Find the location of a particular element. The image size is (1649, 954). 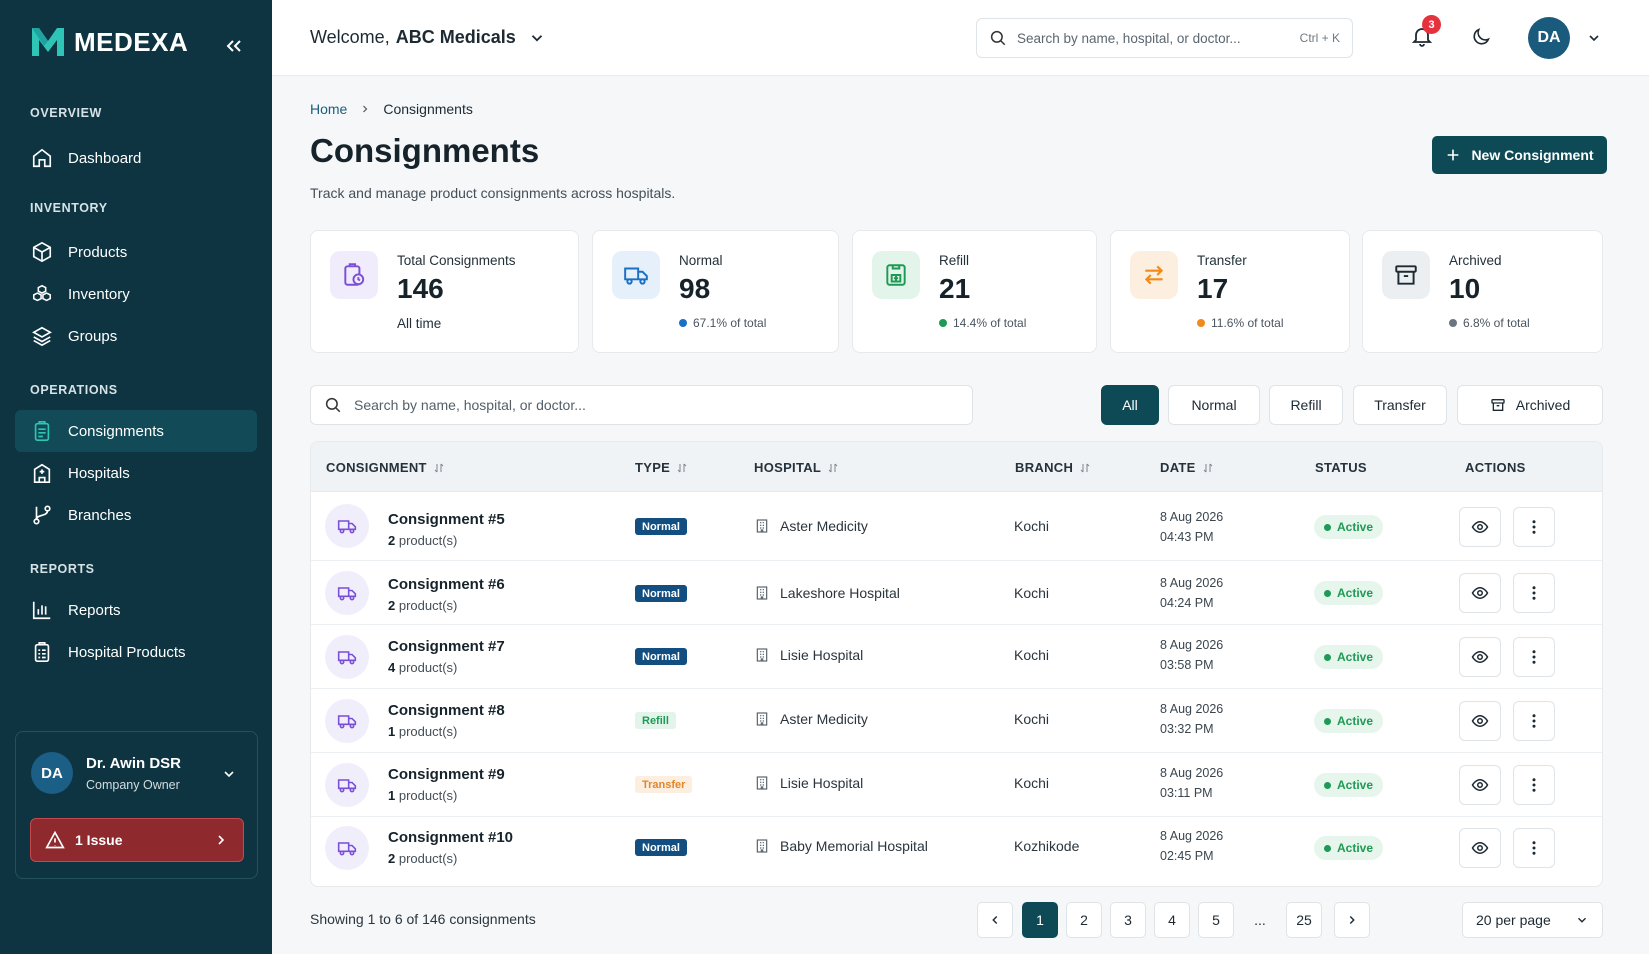

status-dot is located at coordinates (1327, 593).